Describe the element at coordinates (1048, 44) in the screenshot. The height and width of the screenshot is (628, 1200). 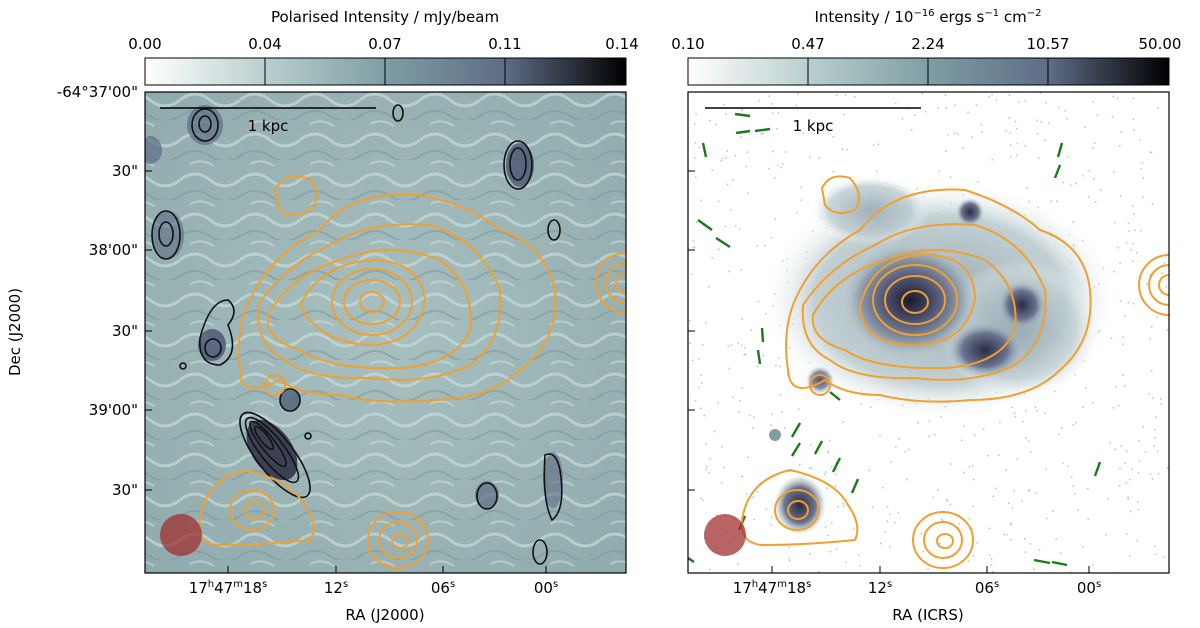
I see `right-cbar-tick: 10.57` at that location.